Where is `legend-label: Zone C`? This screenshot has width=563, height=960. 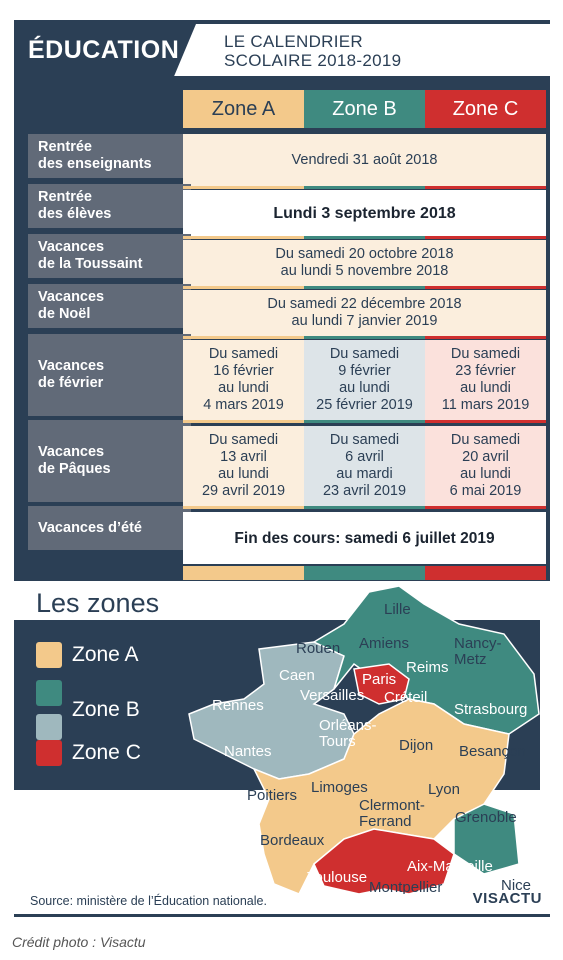
legend-label: Zone C is located at coordinates (106, 752).